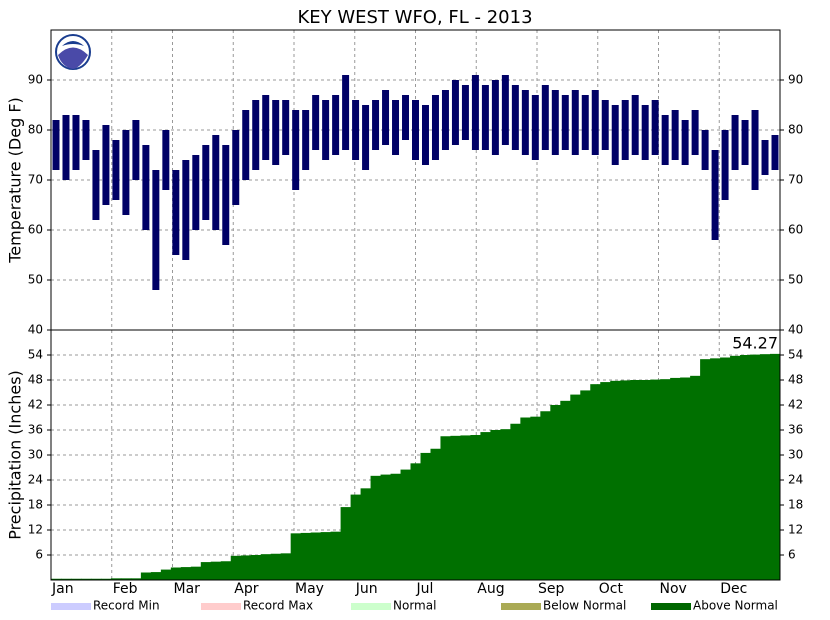 This screenshot has width=830, height=620. I want to click on y-tick-label: 90, so click(35, 80).